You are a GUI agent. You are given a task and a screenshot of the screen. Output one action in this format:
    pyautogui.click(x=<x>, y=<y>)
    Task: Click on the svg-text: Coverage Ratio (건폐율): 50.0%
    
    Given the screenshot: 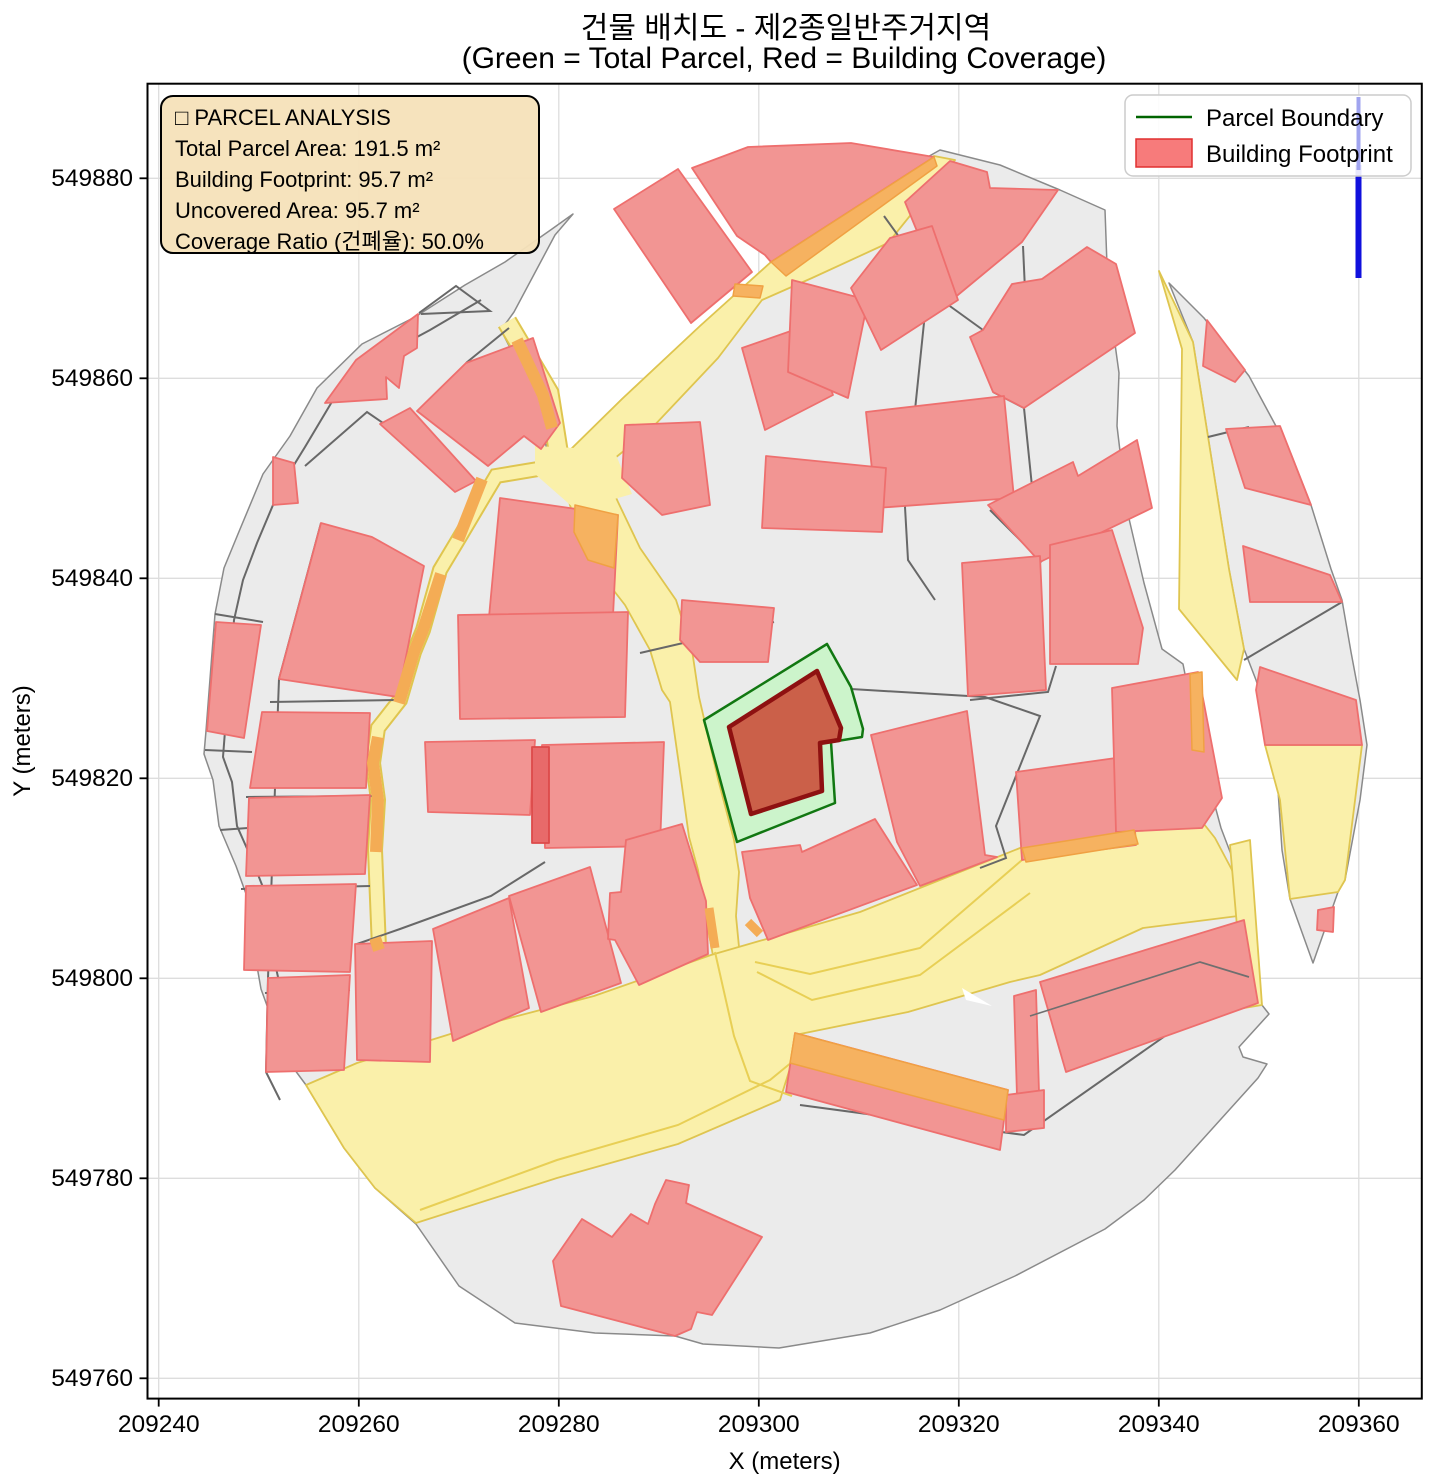 What is the action you would take?
    pyautogui.click(x=329, y=241)
    